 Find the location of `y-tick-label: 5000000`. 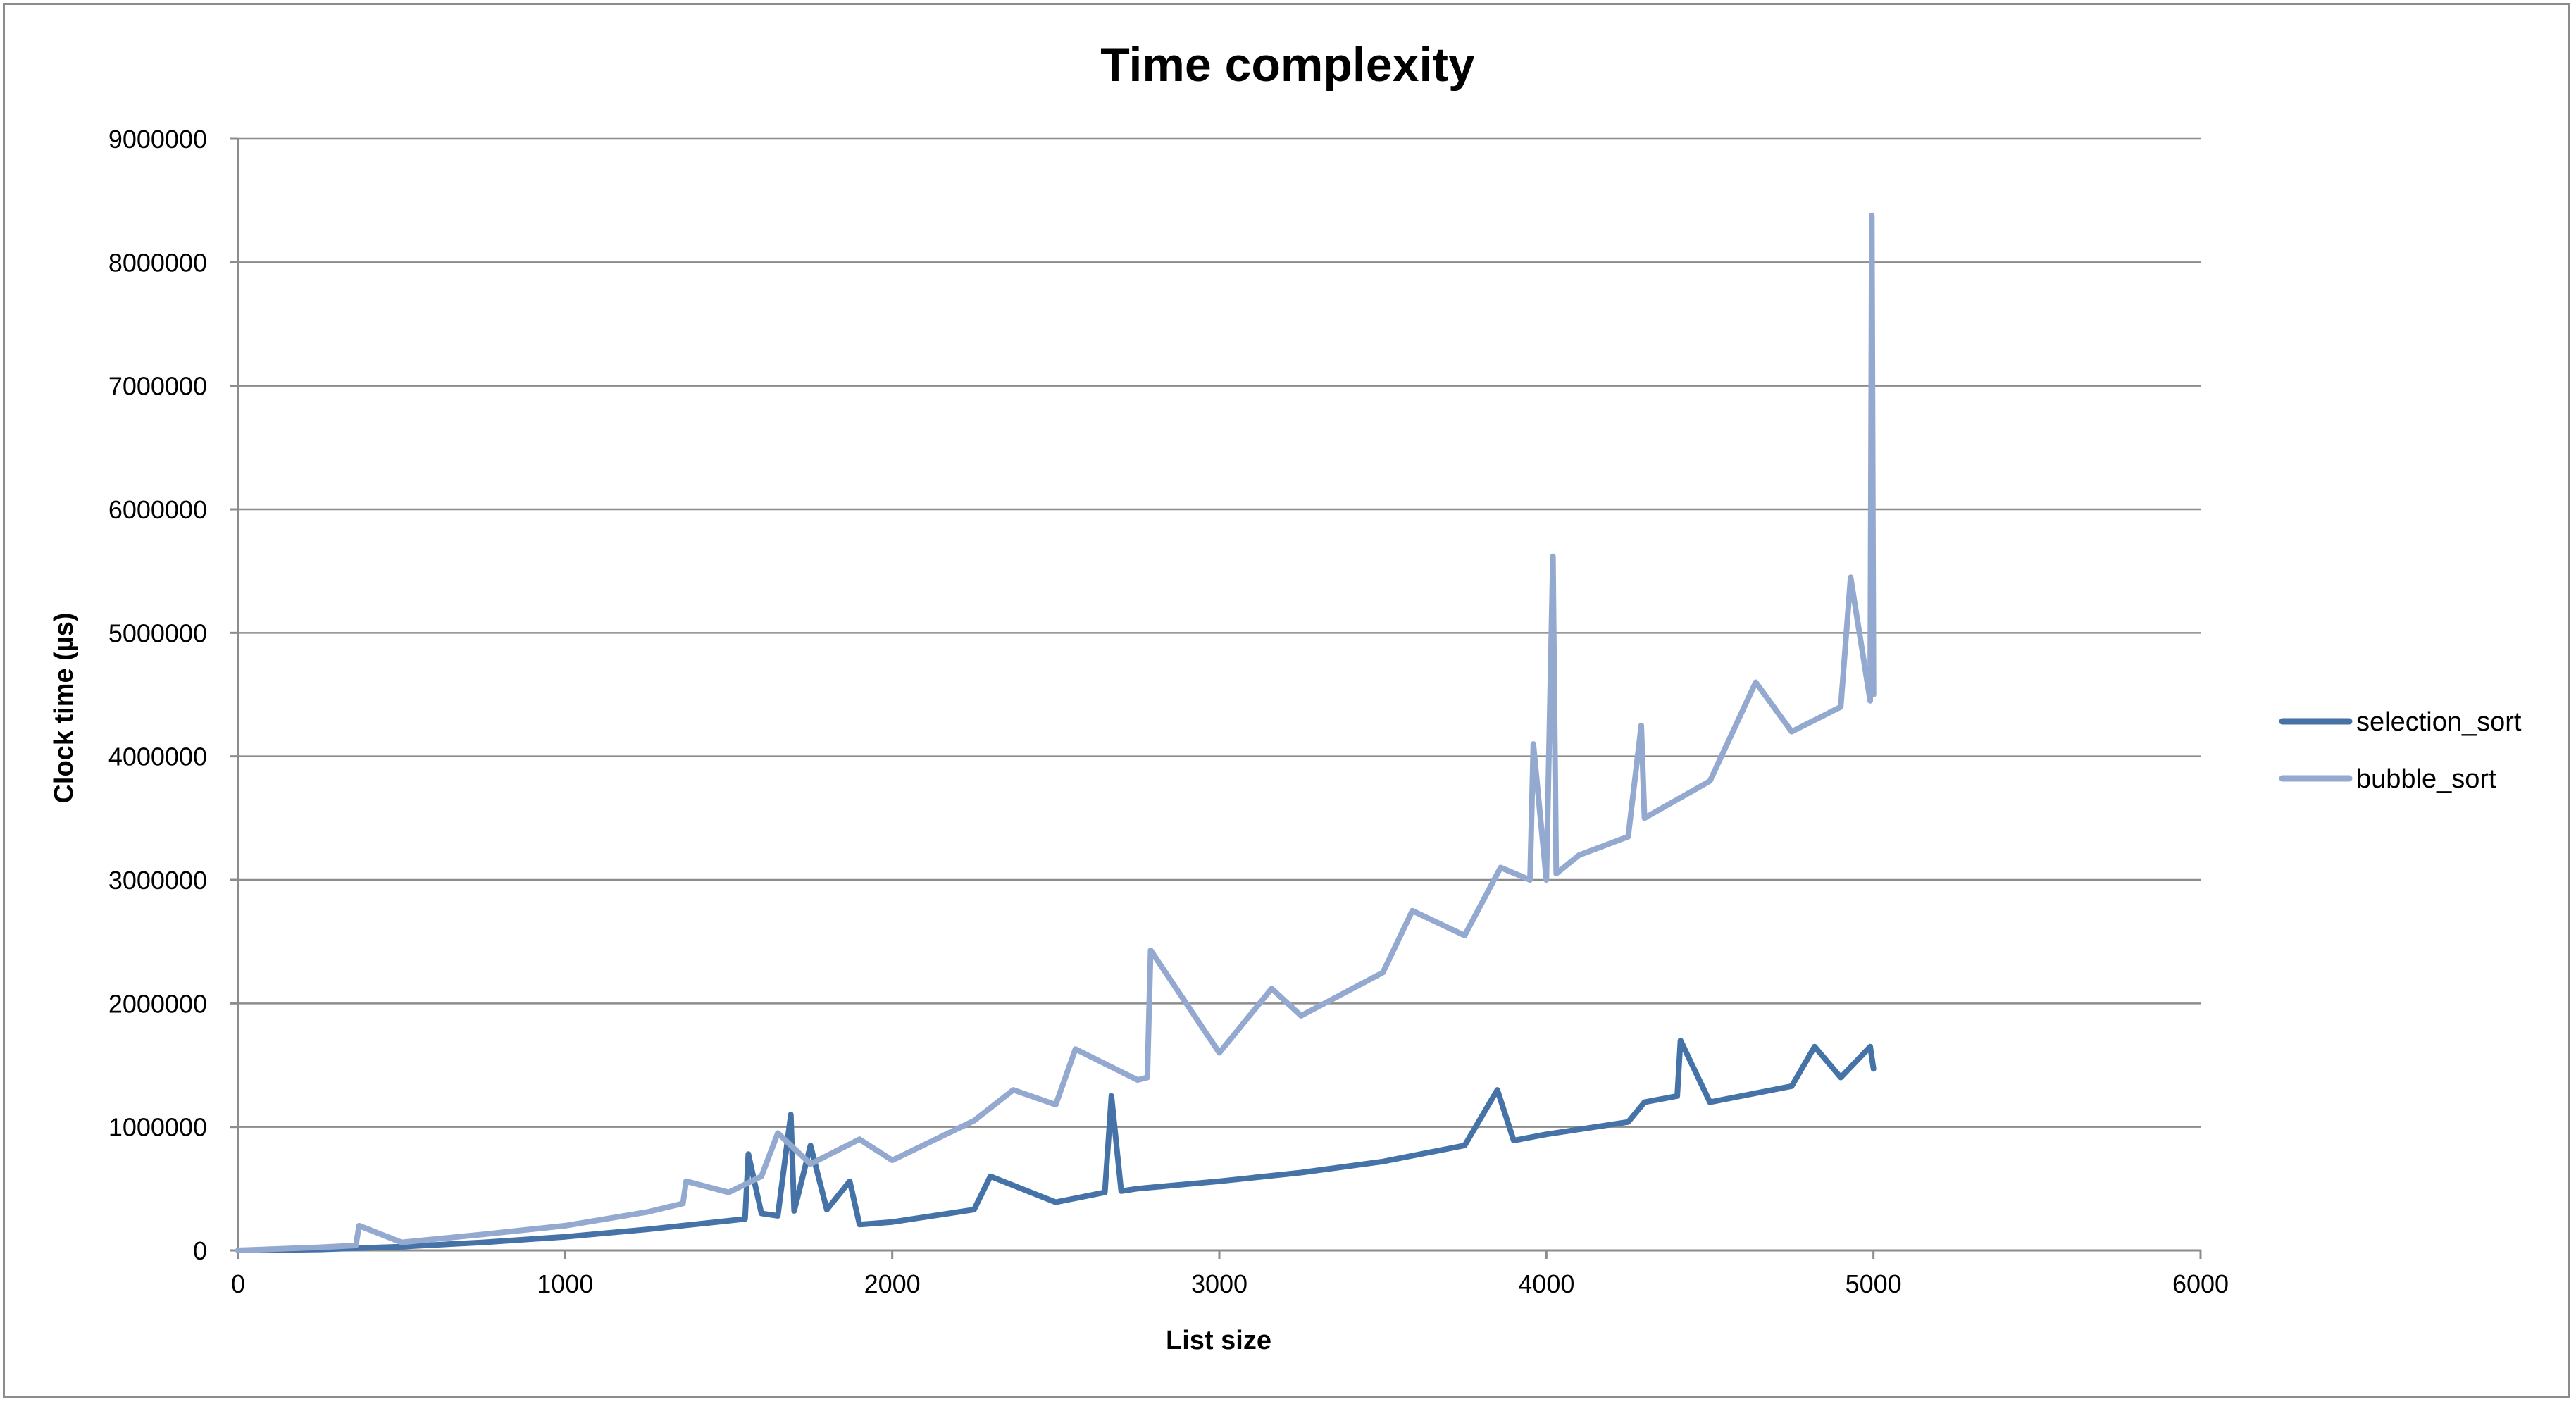

y-tick-label: 5000000 is located at coordinates (157, 633).